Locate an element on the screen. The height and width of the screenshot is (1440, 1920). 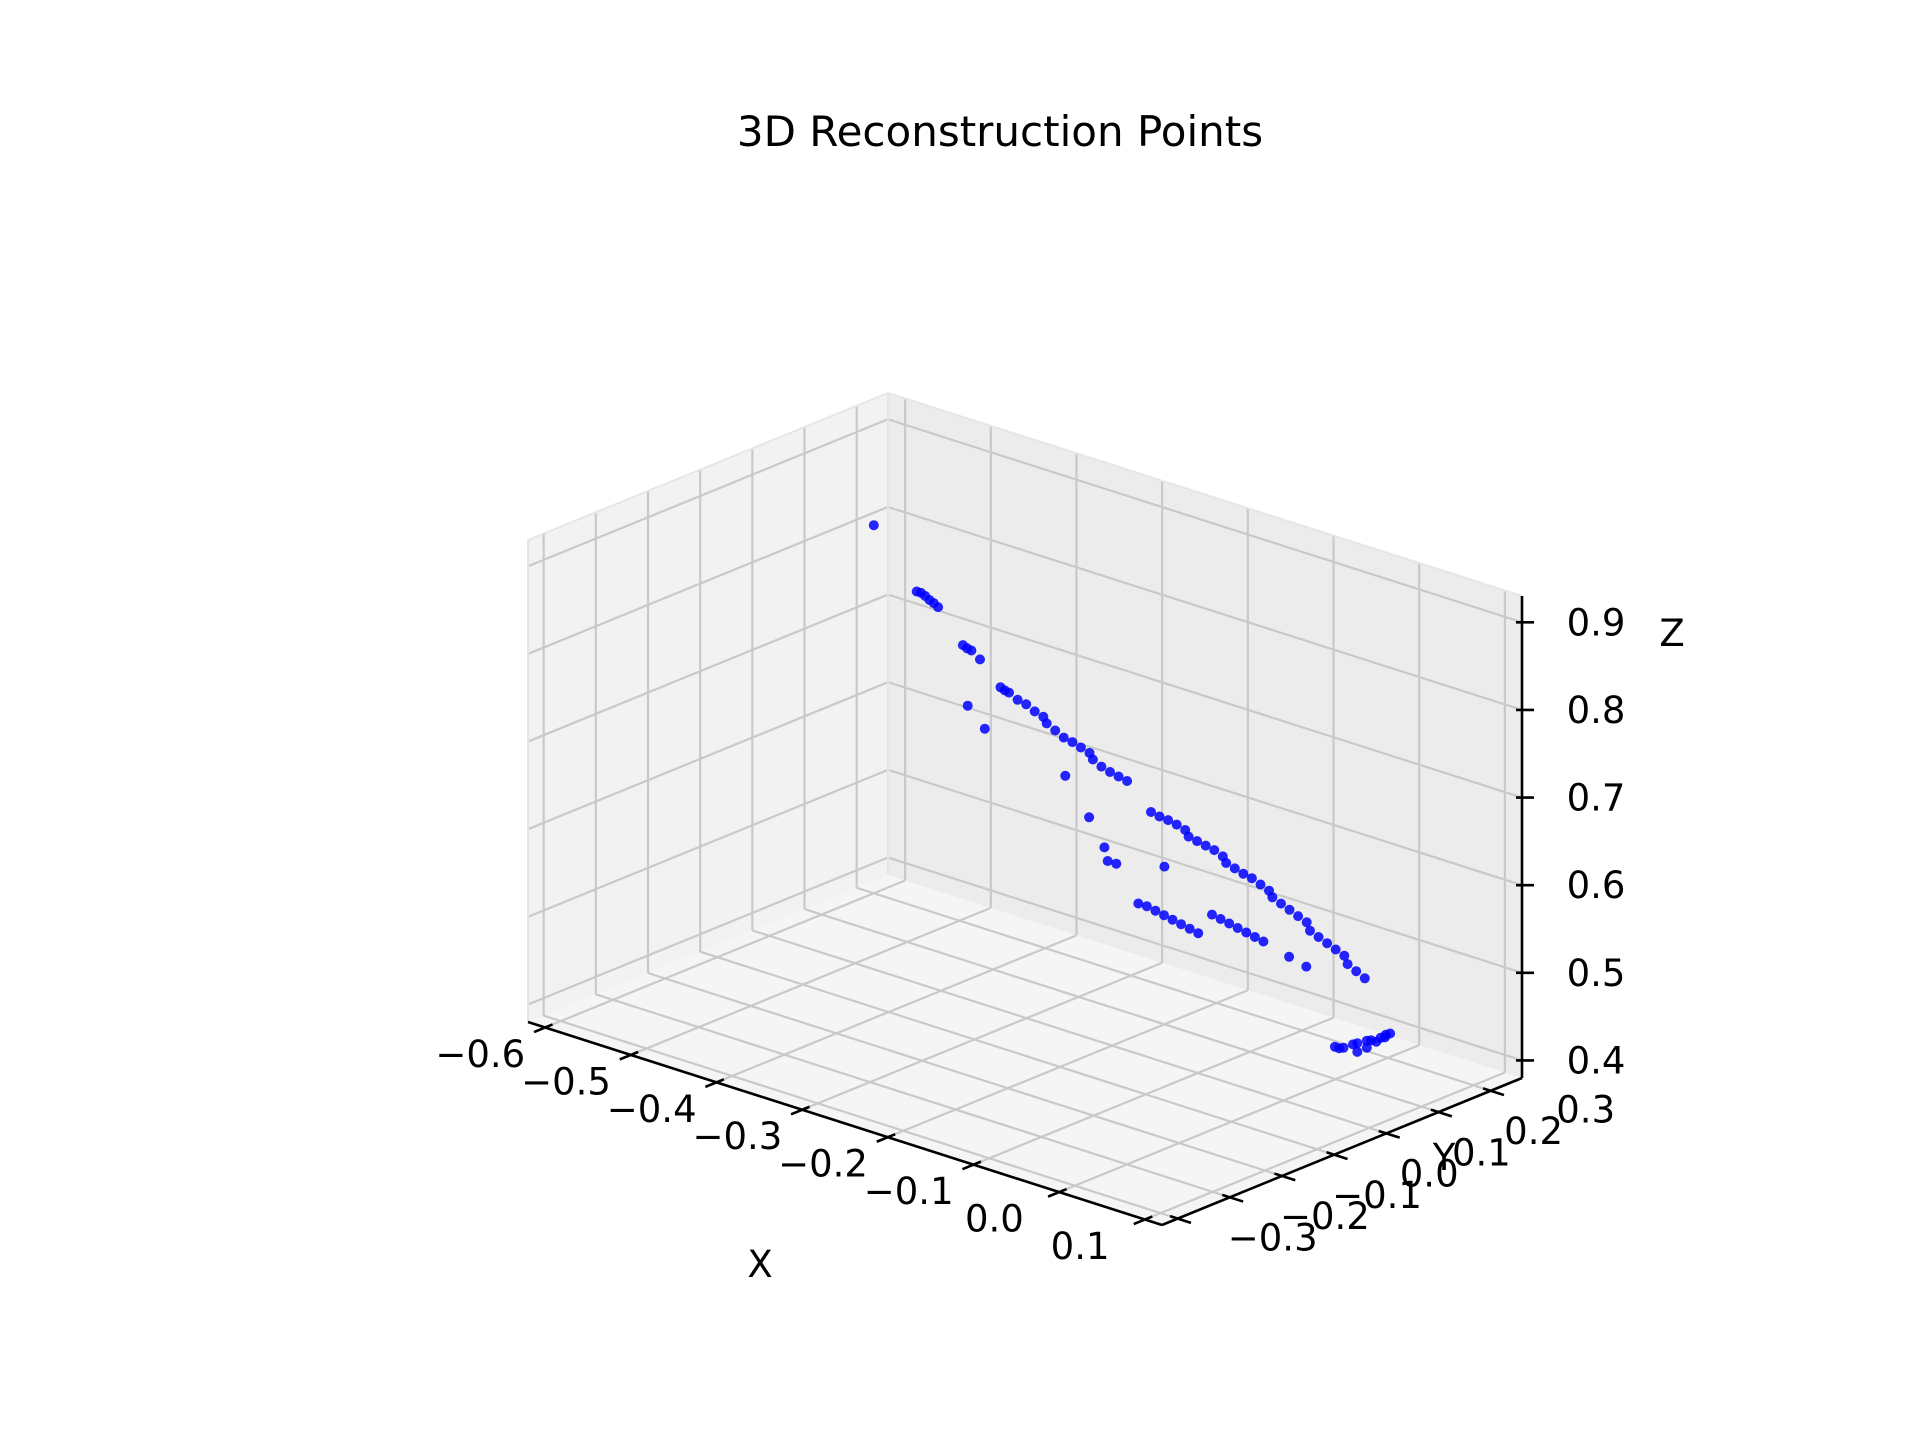
floor-pane is located at coordinates (1025, 1050).